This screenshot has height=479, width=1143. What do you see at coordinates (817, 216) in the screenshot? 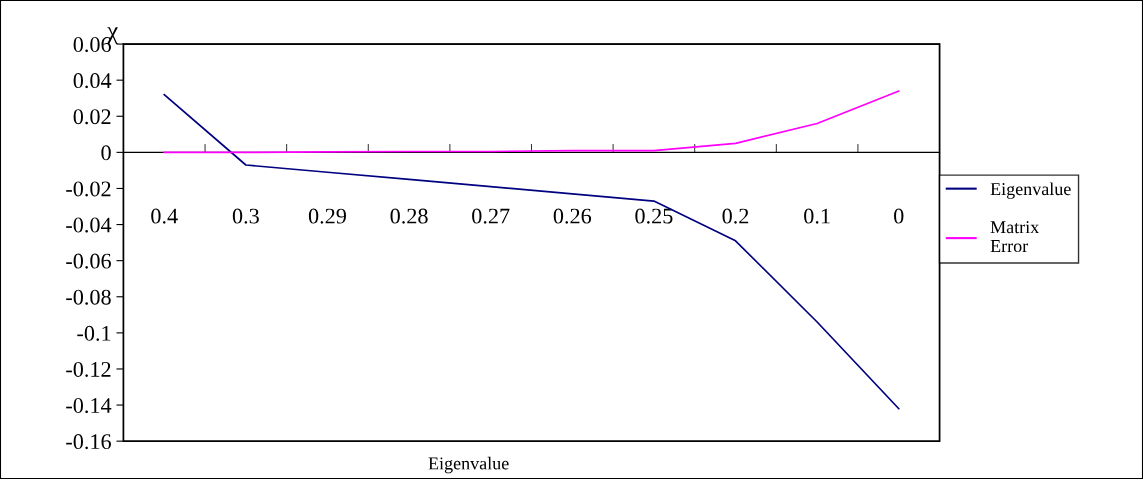
I see `x-tick-label: 0.1` at bounding box center [817, 216].